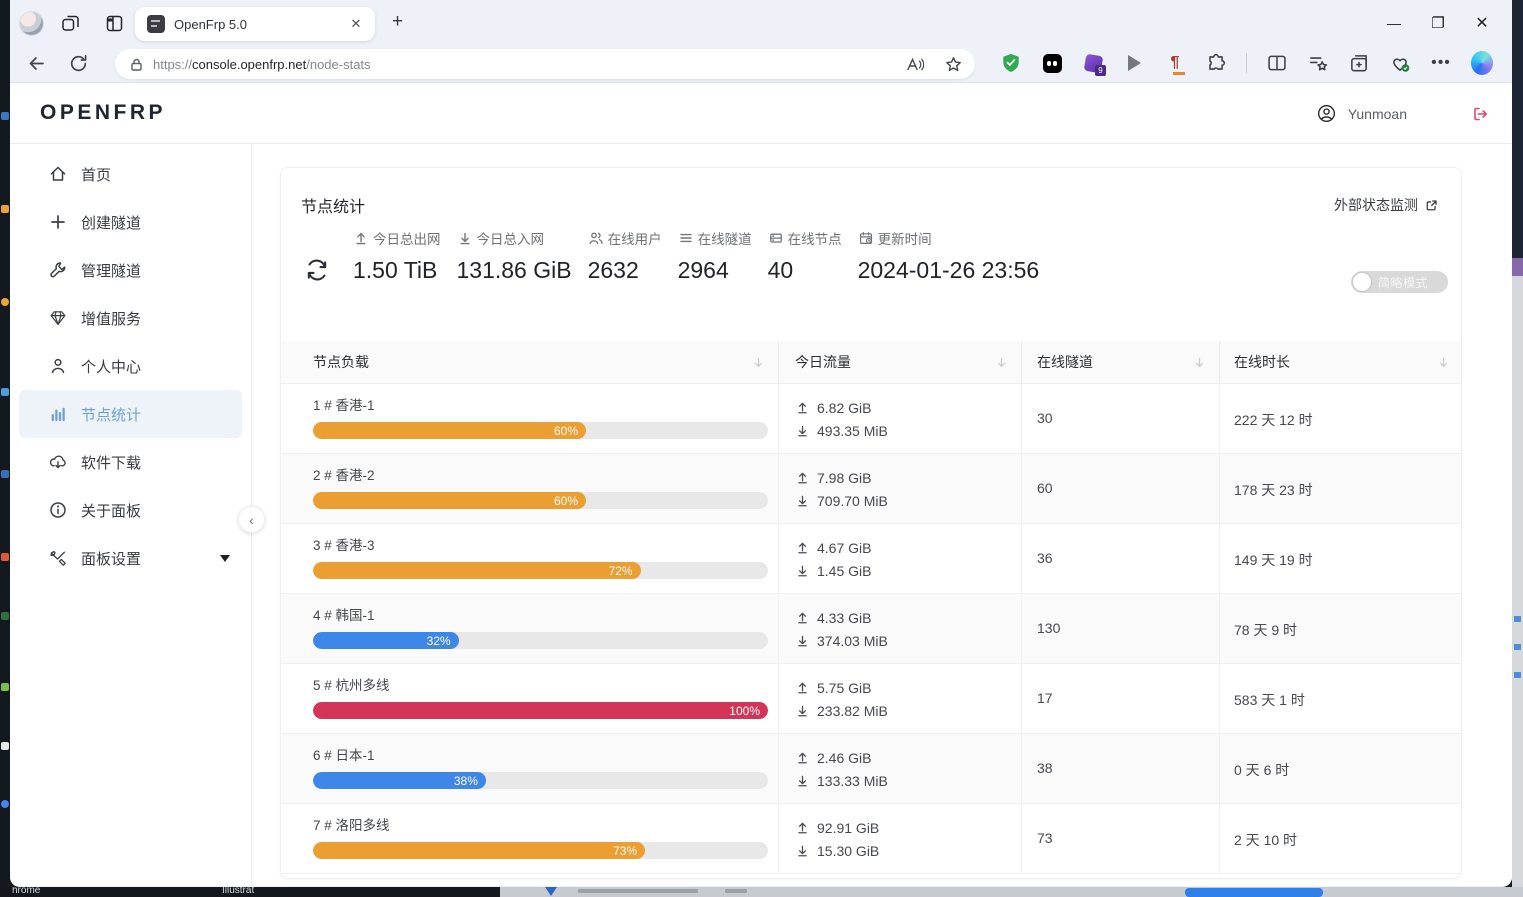  What do you see at coordinates (1216, 63) in the screenshot?
I see `extensions-puzzle-icon` at bounding box center [1216, 63].